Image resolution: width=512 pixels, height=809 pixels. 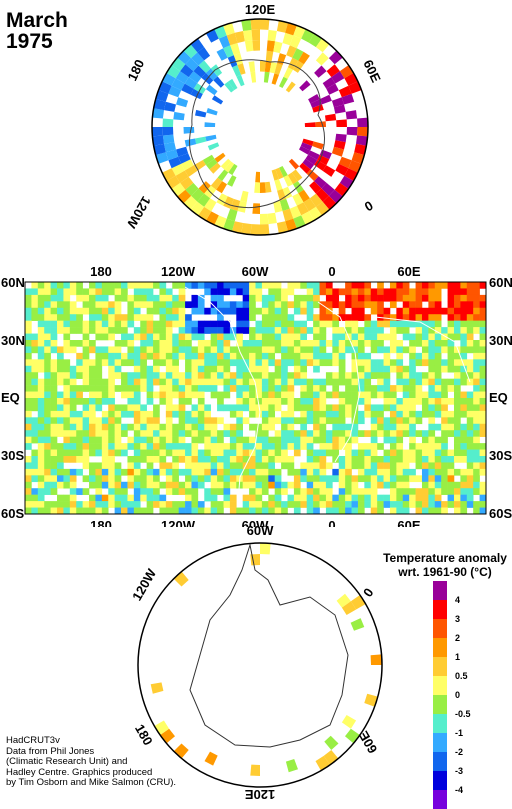 What do you see at coordinates (37, 20) in the screenshot?
I see `title-month: March` at bounding box center [37, 20].